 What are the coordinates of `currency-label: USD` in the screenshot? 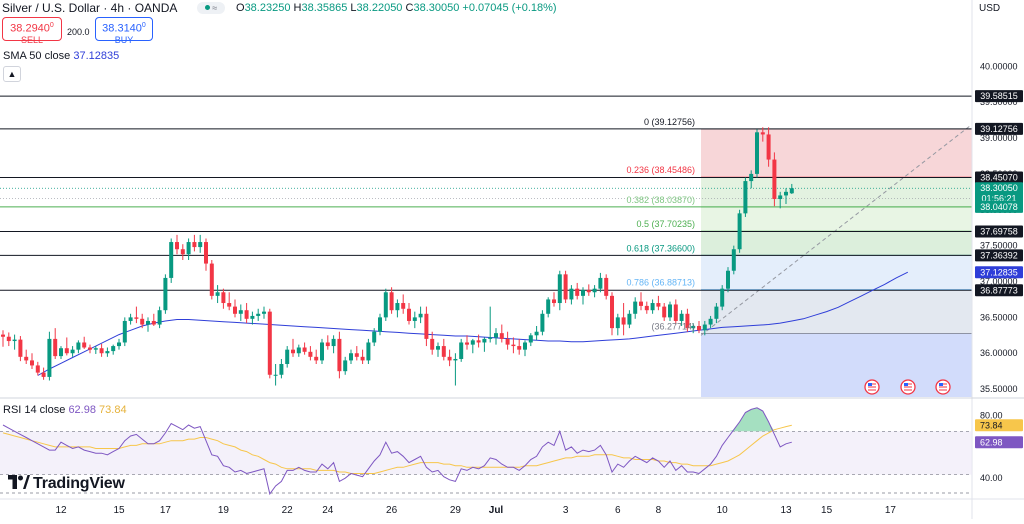 It's located at (990, 8).